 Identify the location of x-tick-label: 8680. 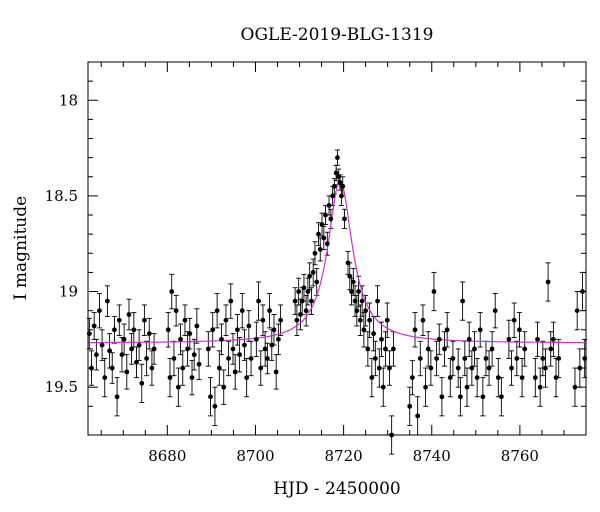
(167, 456).